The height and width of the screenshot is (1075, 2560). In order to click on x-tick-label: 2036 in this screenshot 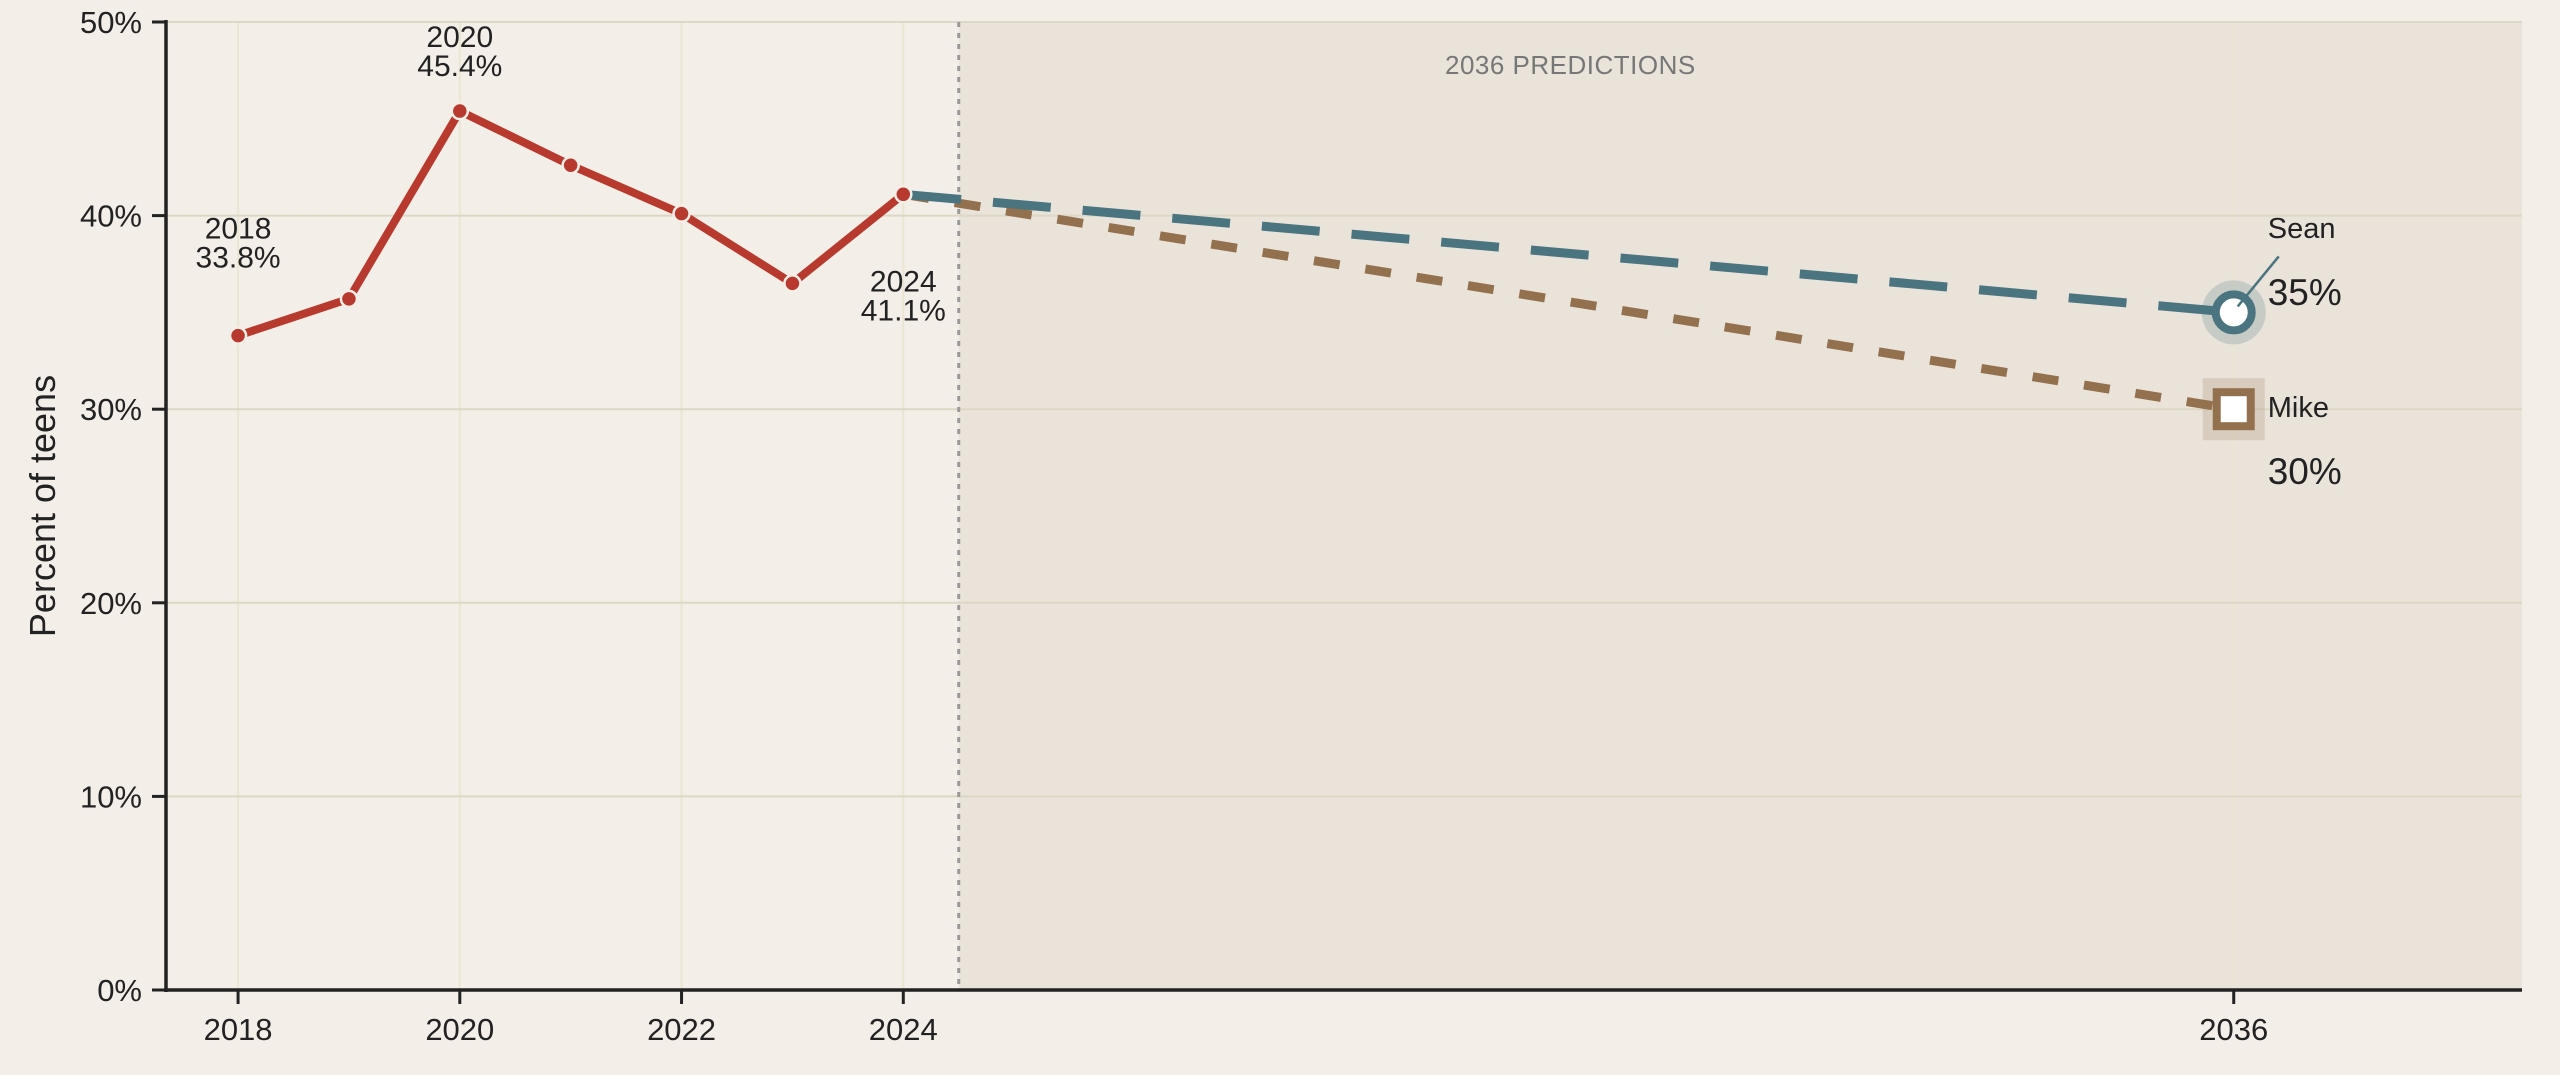, I will do `click(2233, 1029)`.